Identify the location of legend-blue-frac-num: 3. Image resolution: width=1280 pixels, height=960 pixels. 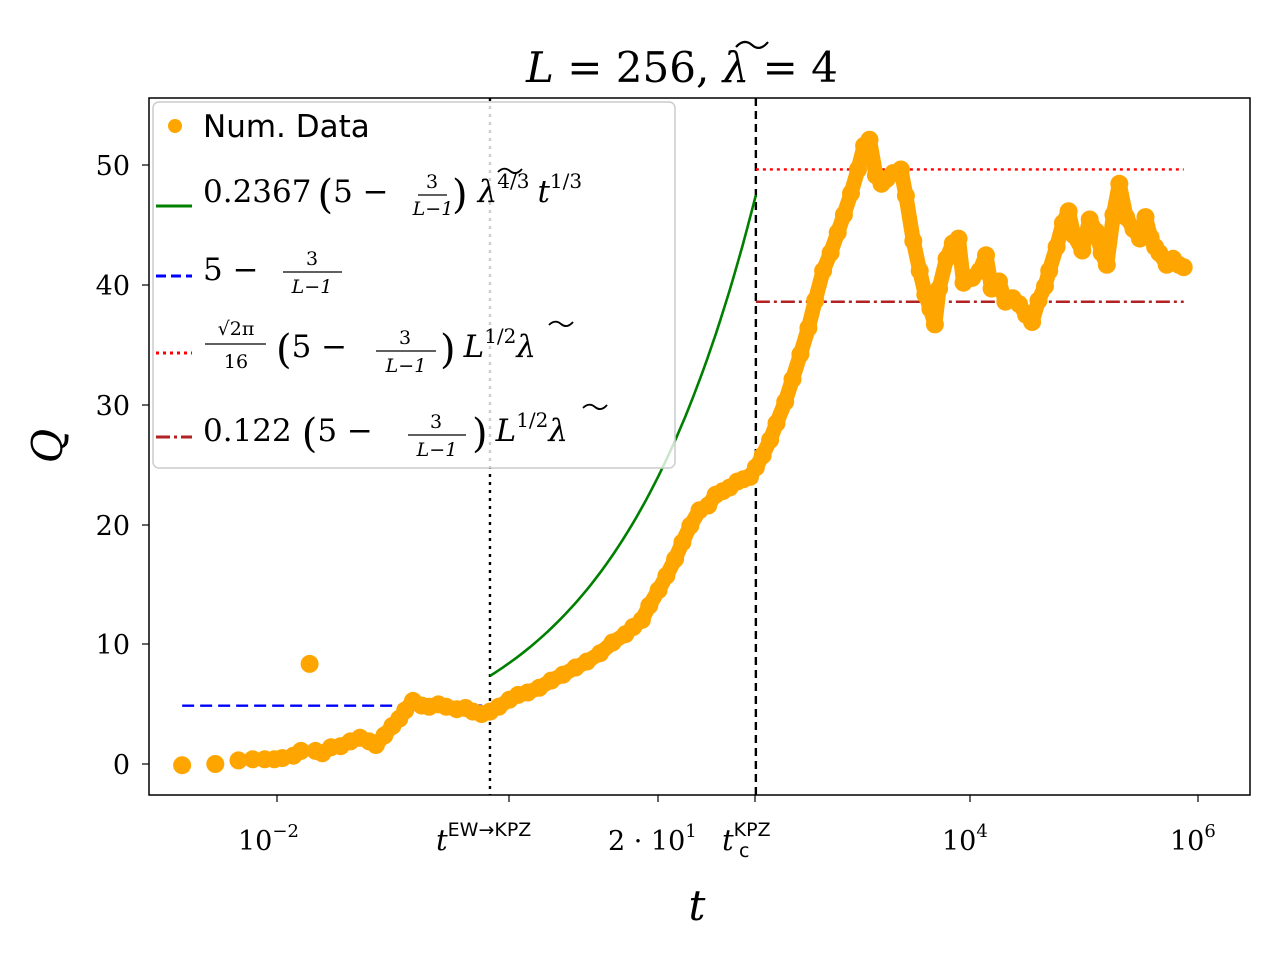
(312, 259).